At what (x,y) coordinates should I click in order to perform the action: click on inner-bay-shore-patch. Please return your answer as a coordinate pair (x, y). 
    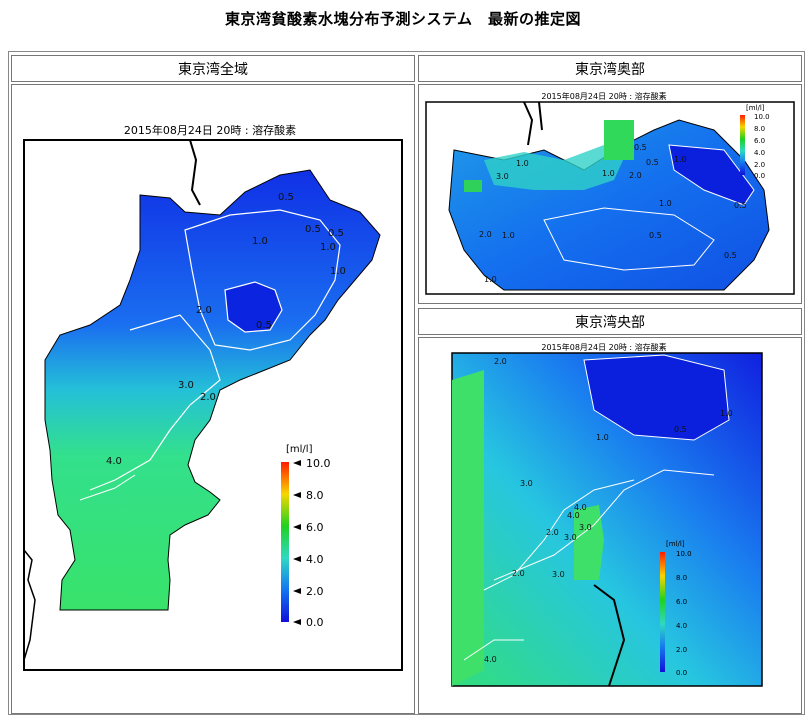
    Looking at the image, I should click on (619, 140).